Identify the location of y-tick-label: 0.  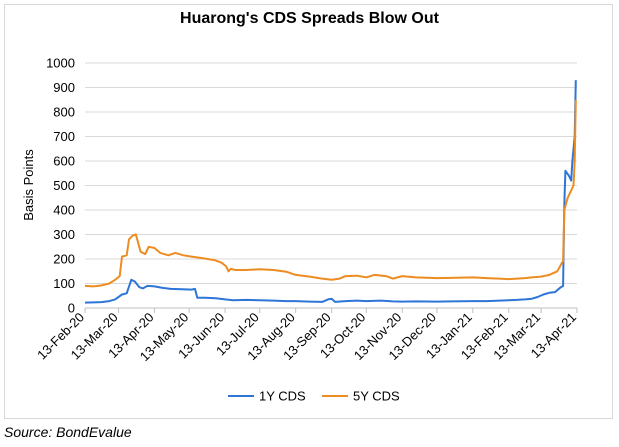
(71, 308).